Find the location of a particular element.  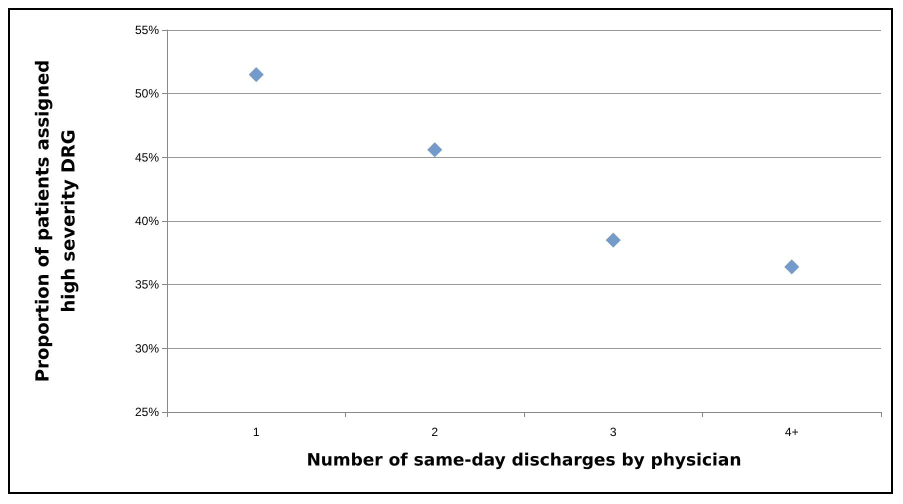

x-tick-label: 3 is located at coordinates (613, 432).